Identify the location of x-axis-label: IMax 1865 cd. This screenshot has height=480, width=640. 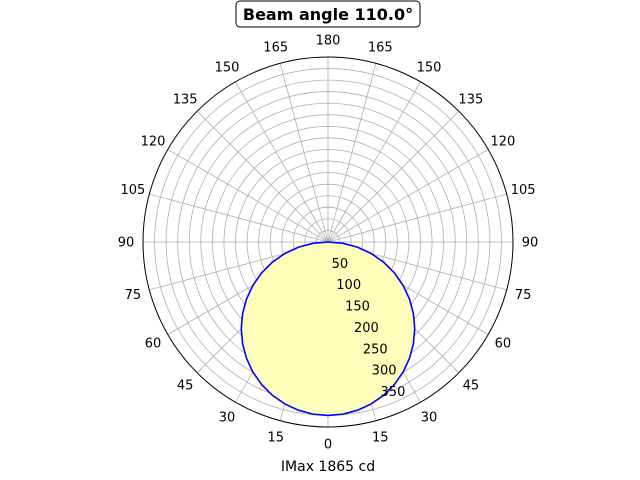
(328, 467).